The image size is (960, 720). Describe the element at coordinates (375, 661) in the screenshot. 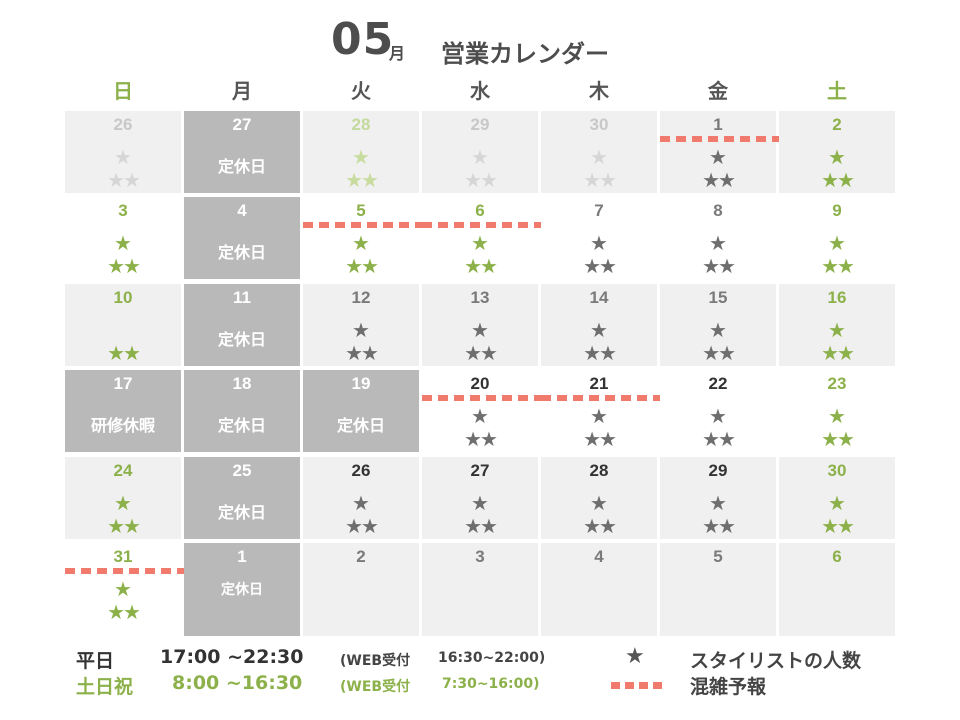

I see `weekday-web-label: (WEB受付` at that location.